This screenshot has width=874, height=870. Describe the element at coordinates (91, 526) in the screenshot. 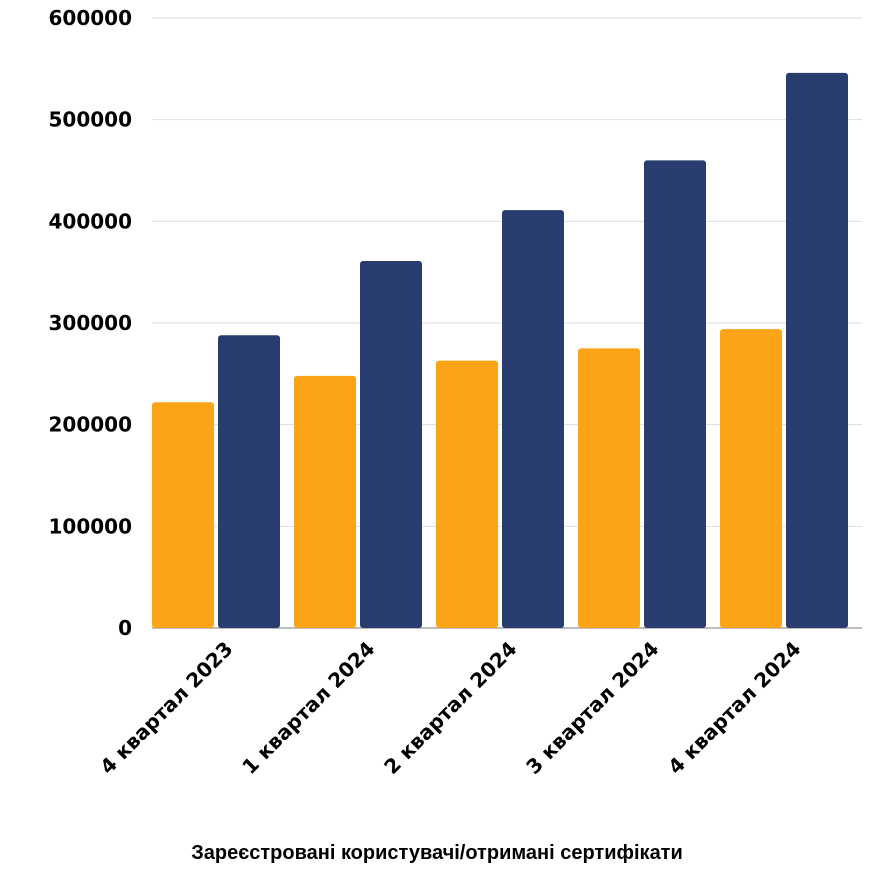

I see `y-tick-label: 100000` at that location.